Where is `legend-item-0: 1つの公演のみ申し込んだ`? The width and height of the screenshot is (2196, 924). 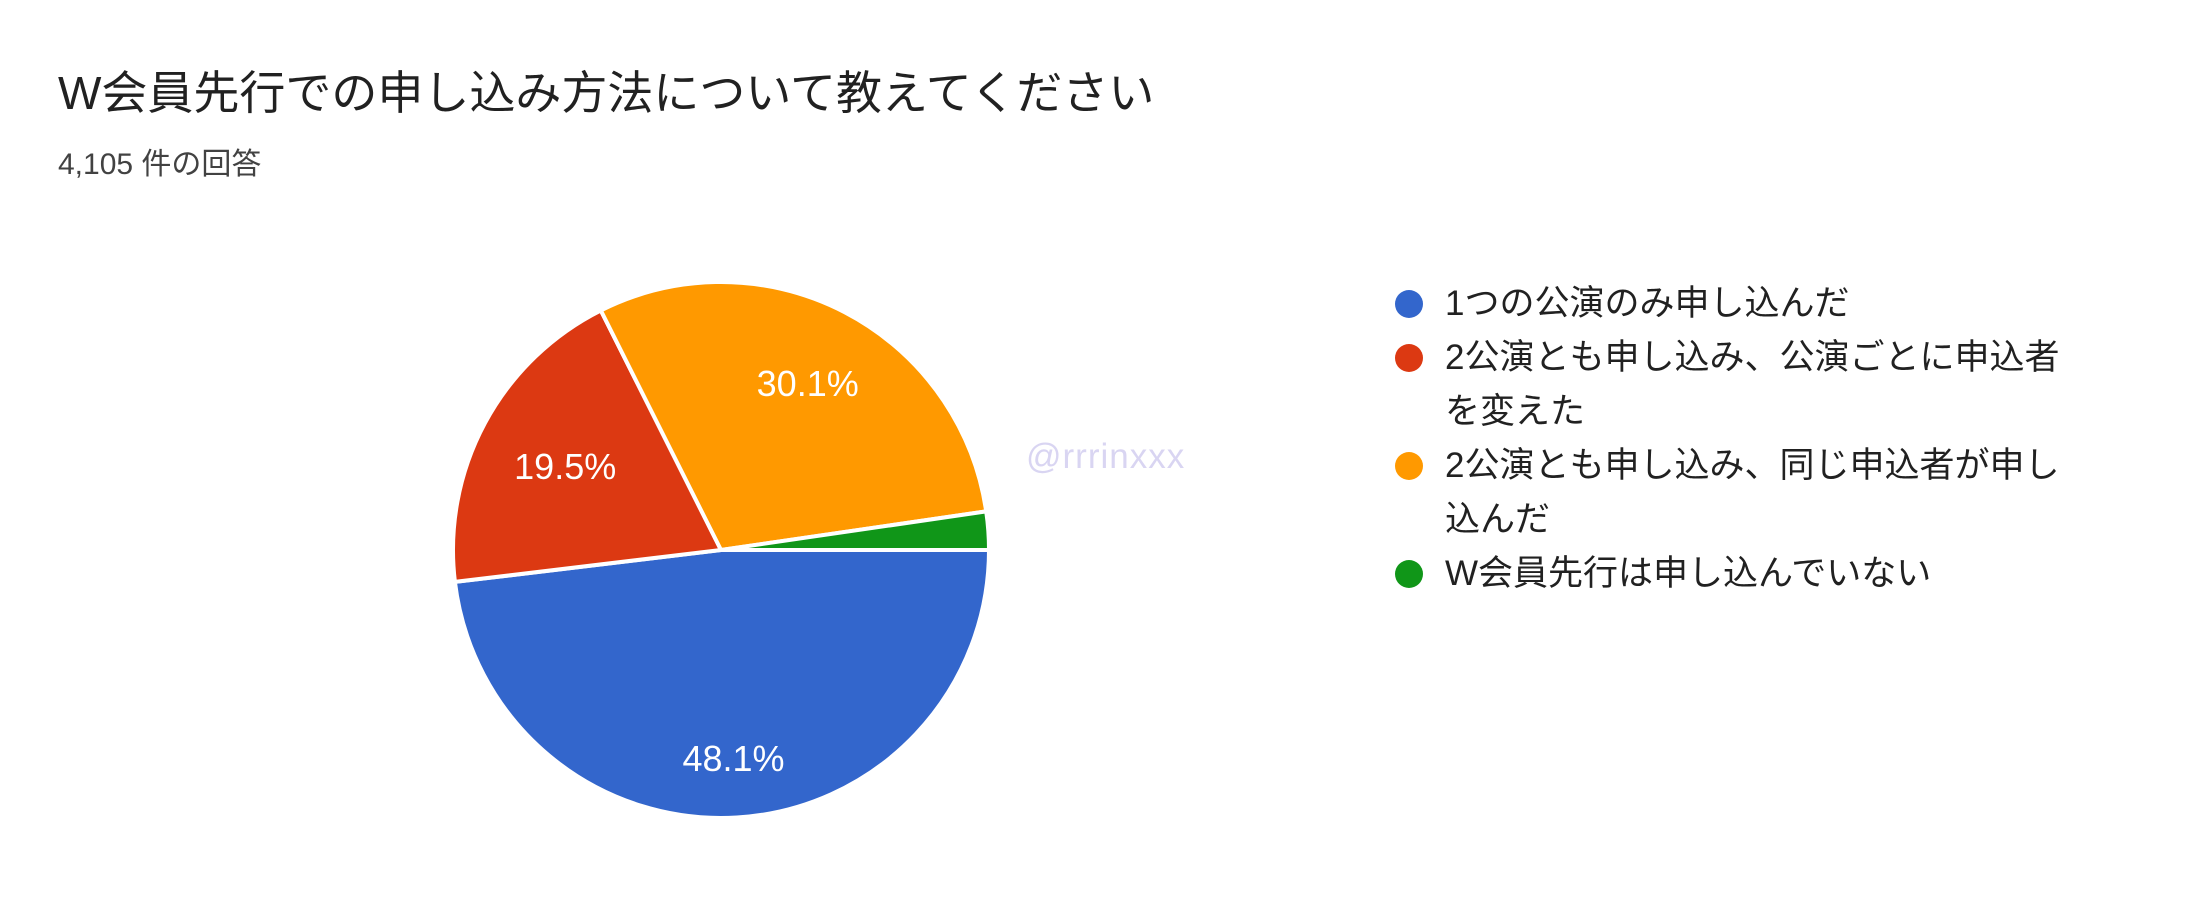
legend-item-0: 1つの公演のみ申し込んだ is located at coordinates (1755, 304).